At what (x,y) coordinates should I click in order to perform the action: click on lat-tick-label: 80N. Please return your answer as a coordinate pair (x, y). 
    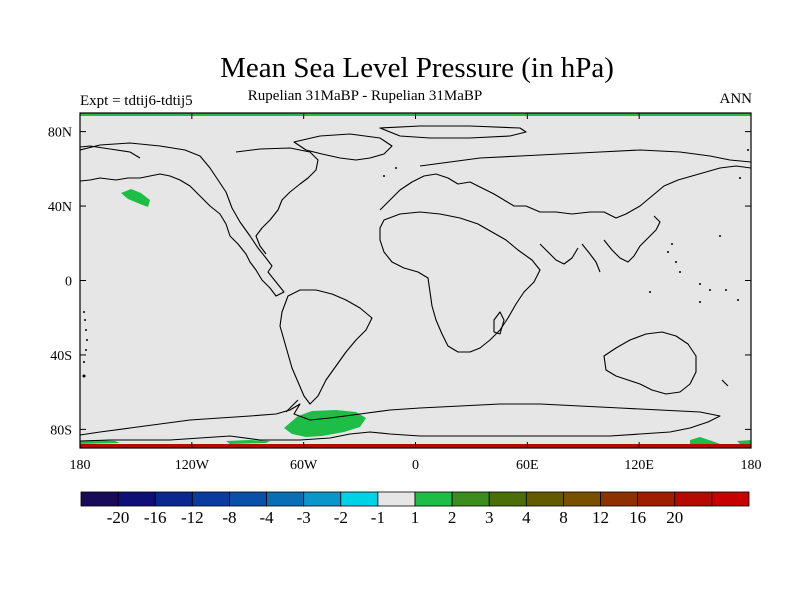
    Looking at the image, I should click on (60, 133).